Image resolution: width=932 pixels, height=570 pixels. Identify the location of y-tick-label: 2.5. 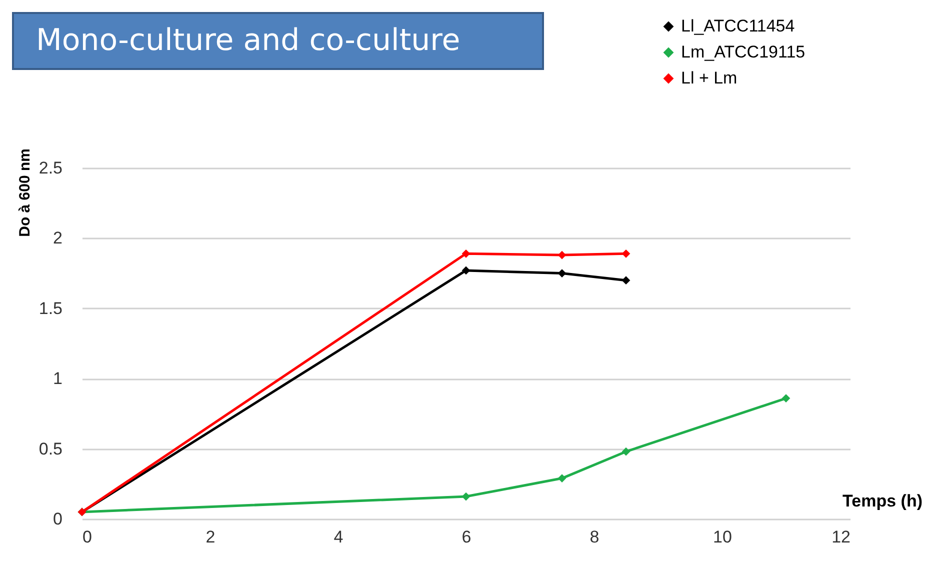
(50, 168).